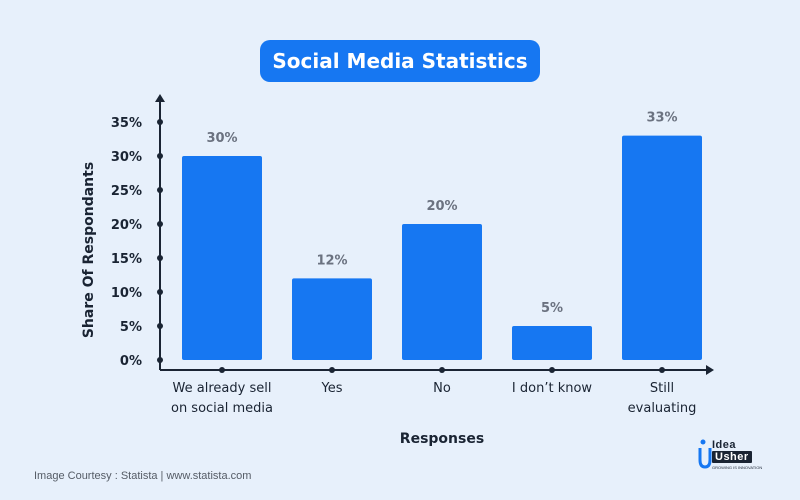 This screenshot has width=800, height=500. What do you see at coordinates (552, 388) in the screenshot?
I see `x-tick-label: I don’t know` at bounding box center [552, 388].